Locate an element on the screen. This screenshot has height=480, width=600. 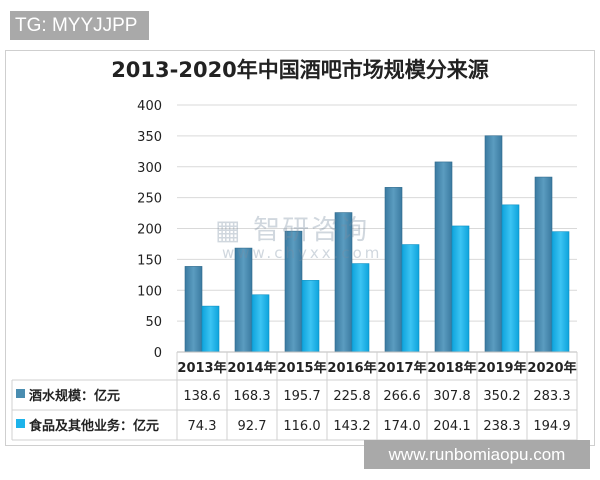
data-label: 168.3 is located at coordinates (251, 396).